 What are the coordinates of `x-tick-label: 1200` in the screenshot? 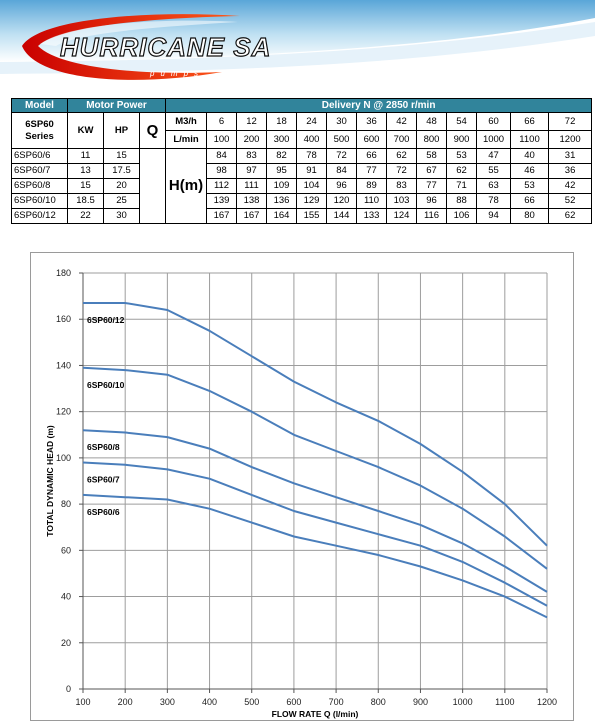 It's located at (547, 702).